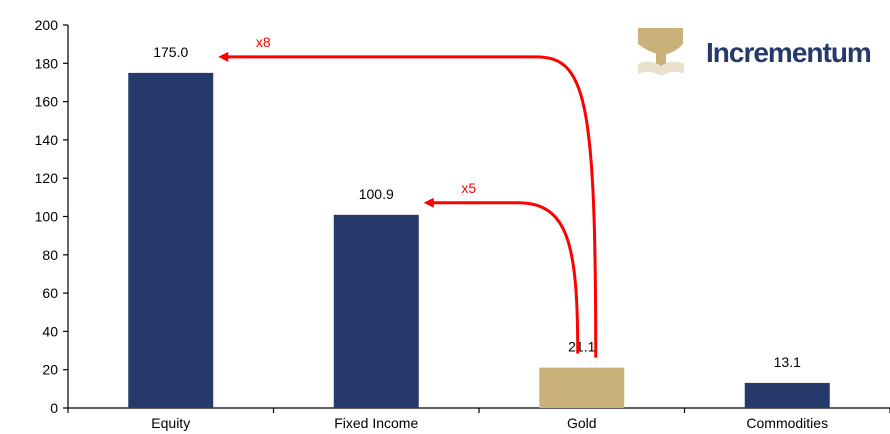  Describe the element at coordinates (171, 240) in the screenshot. I see `bar-equity` at that location.